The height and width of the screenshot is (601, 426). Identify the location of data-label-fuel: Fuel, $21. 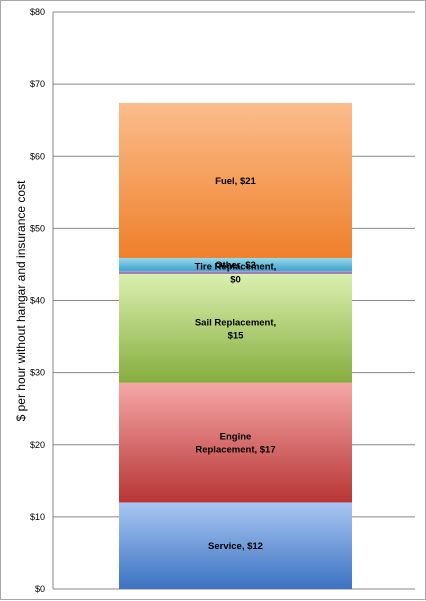
(235, 181).